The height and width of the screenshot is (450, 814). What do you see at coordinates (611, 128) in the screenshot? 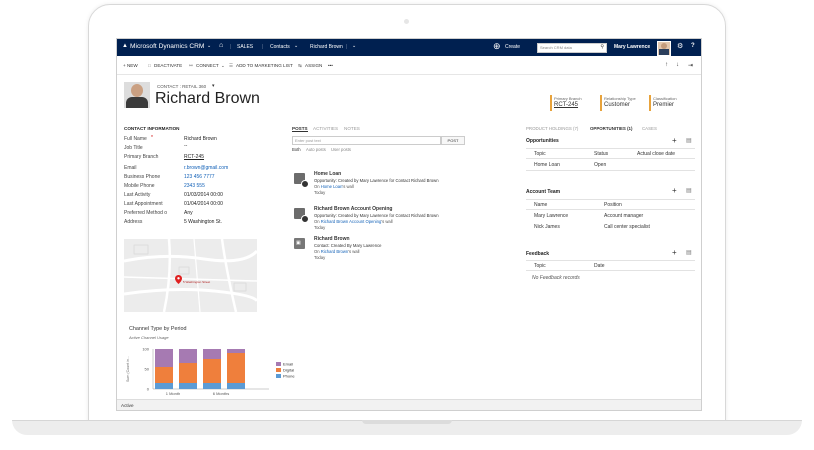
I see `tab-opportunities: OPPORTUNITIES (1)` at bounding box center [611, 128].